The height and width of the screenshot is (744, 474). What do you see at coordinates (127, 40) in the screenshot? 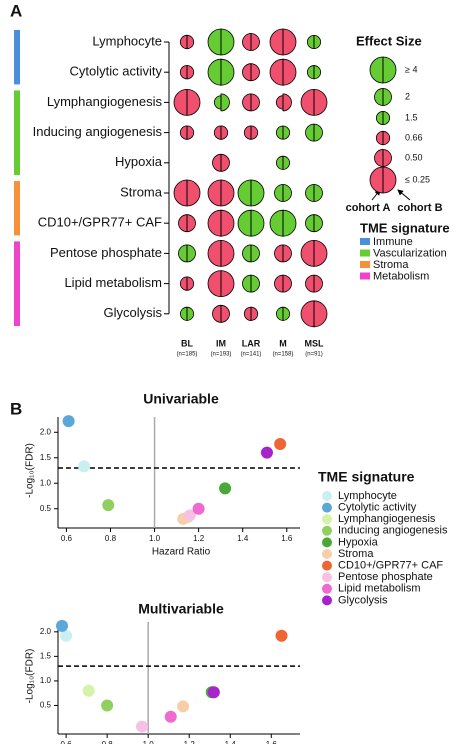
I see `row-label: Lymphocyte` at bounding box center [127, 40].